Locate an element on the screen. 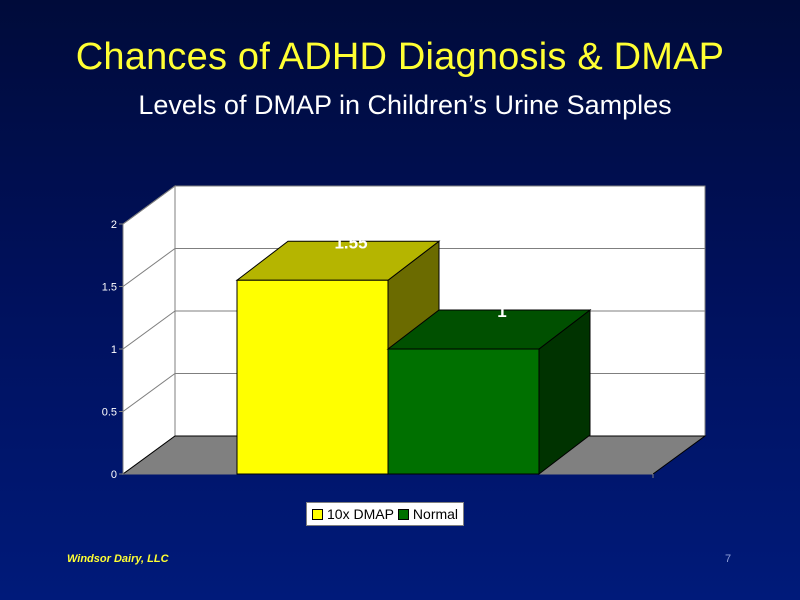 Image resolution: width=800 pixels, height=600 pixels. chart-legend: 10x DMAP Normal is located at coordinates (385, 514).